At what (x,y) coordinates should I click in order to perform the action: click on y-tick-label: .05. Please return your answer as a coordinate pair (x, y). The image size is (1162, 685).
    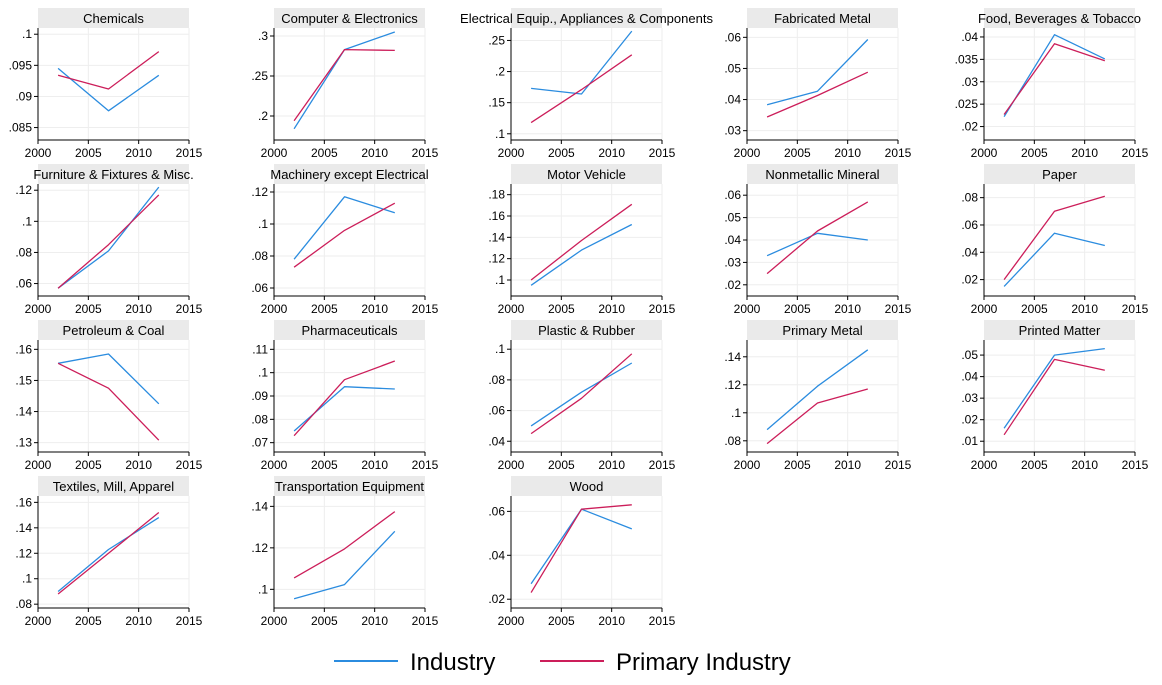
    Looking at the image, I should click on (969, 355).